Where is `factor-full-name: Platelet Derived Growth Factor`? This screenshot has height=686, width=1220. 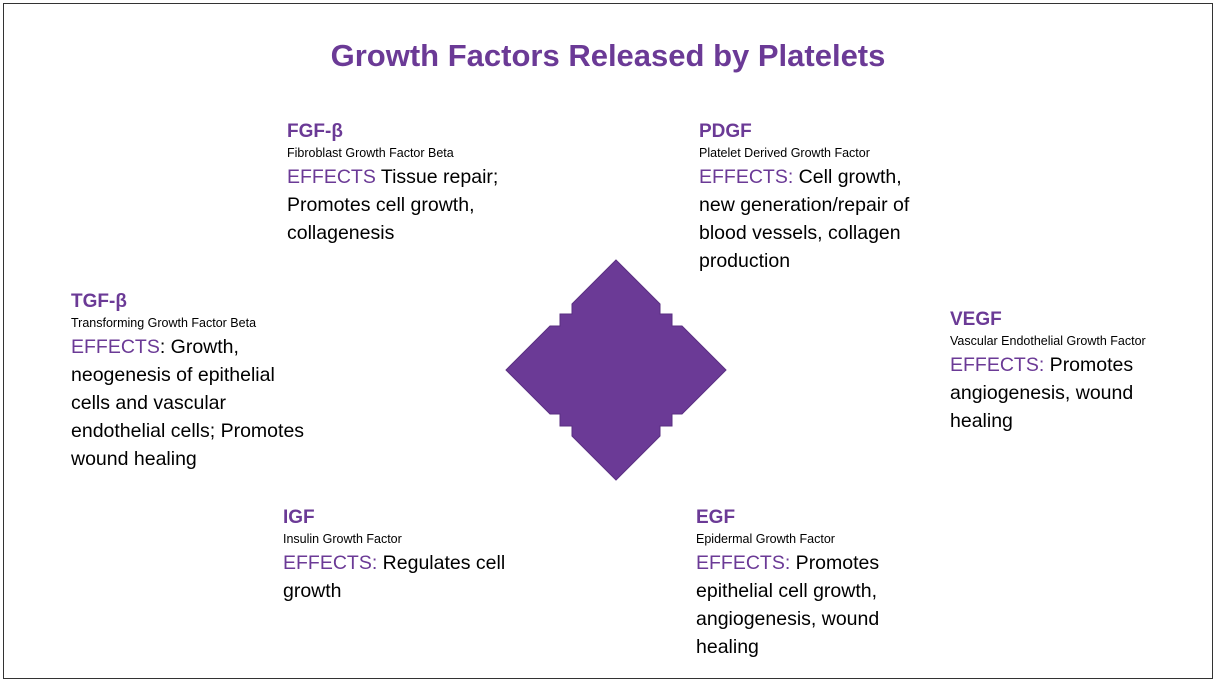
factor-full-name: Platelet Derived Growth Factor is located at coordinates (784, 153).